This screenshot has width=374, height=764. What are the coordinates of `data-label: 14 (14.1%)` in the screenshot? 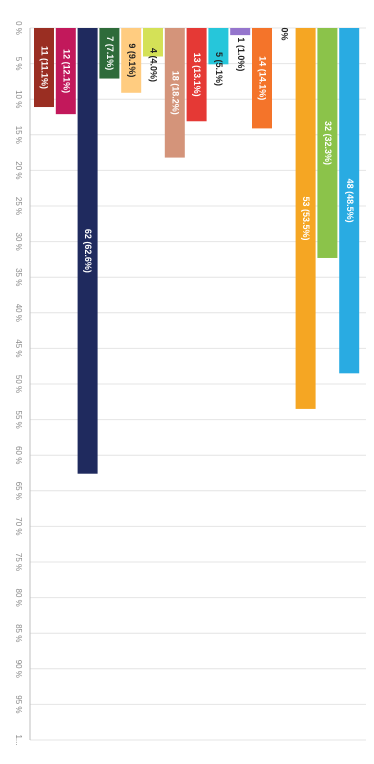 It's located at (263, 78).